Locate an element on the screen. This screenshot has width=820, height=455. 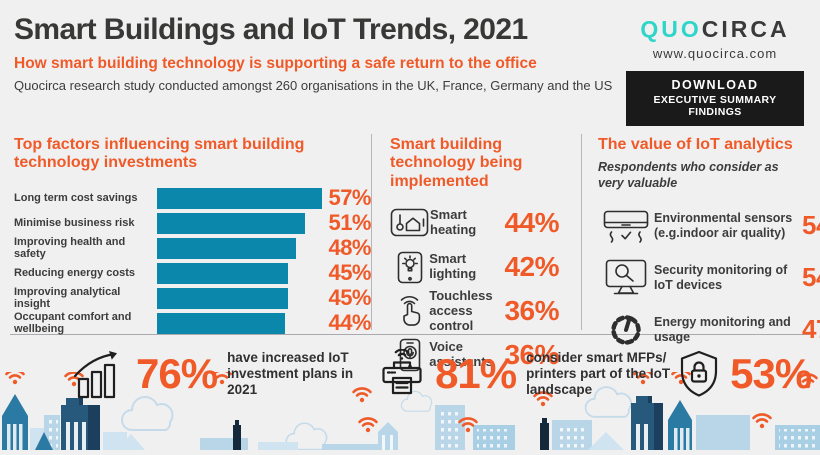
list-item: Voice assistants 36% is located at coordinates (485, 355).